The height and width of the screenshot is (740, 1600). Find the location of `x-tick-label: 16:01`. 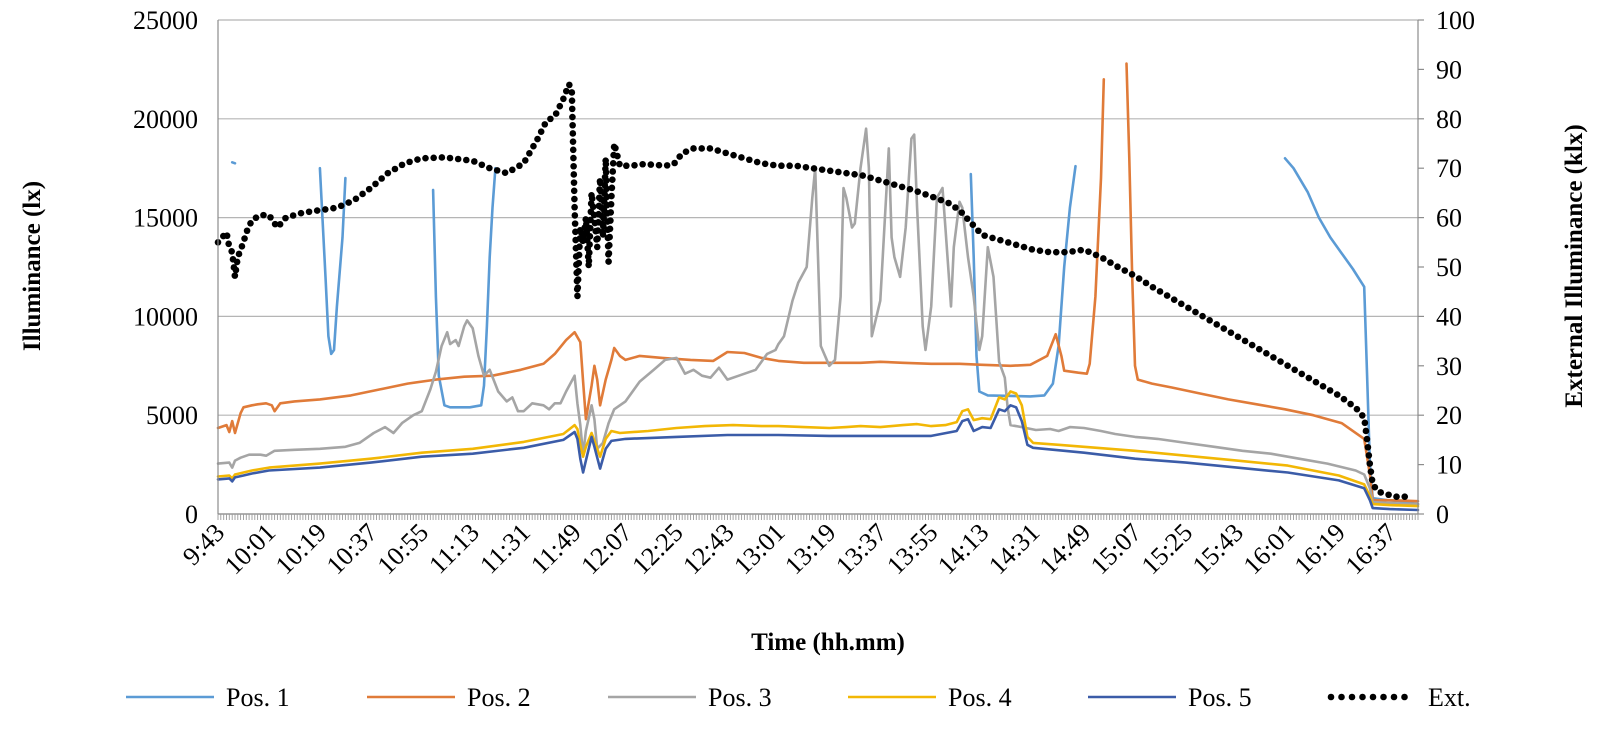

x-tick-label: 16:01 is located at coordinates (1269, 549).